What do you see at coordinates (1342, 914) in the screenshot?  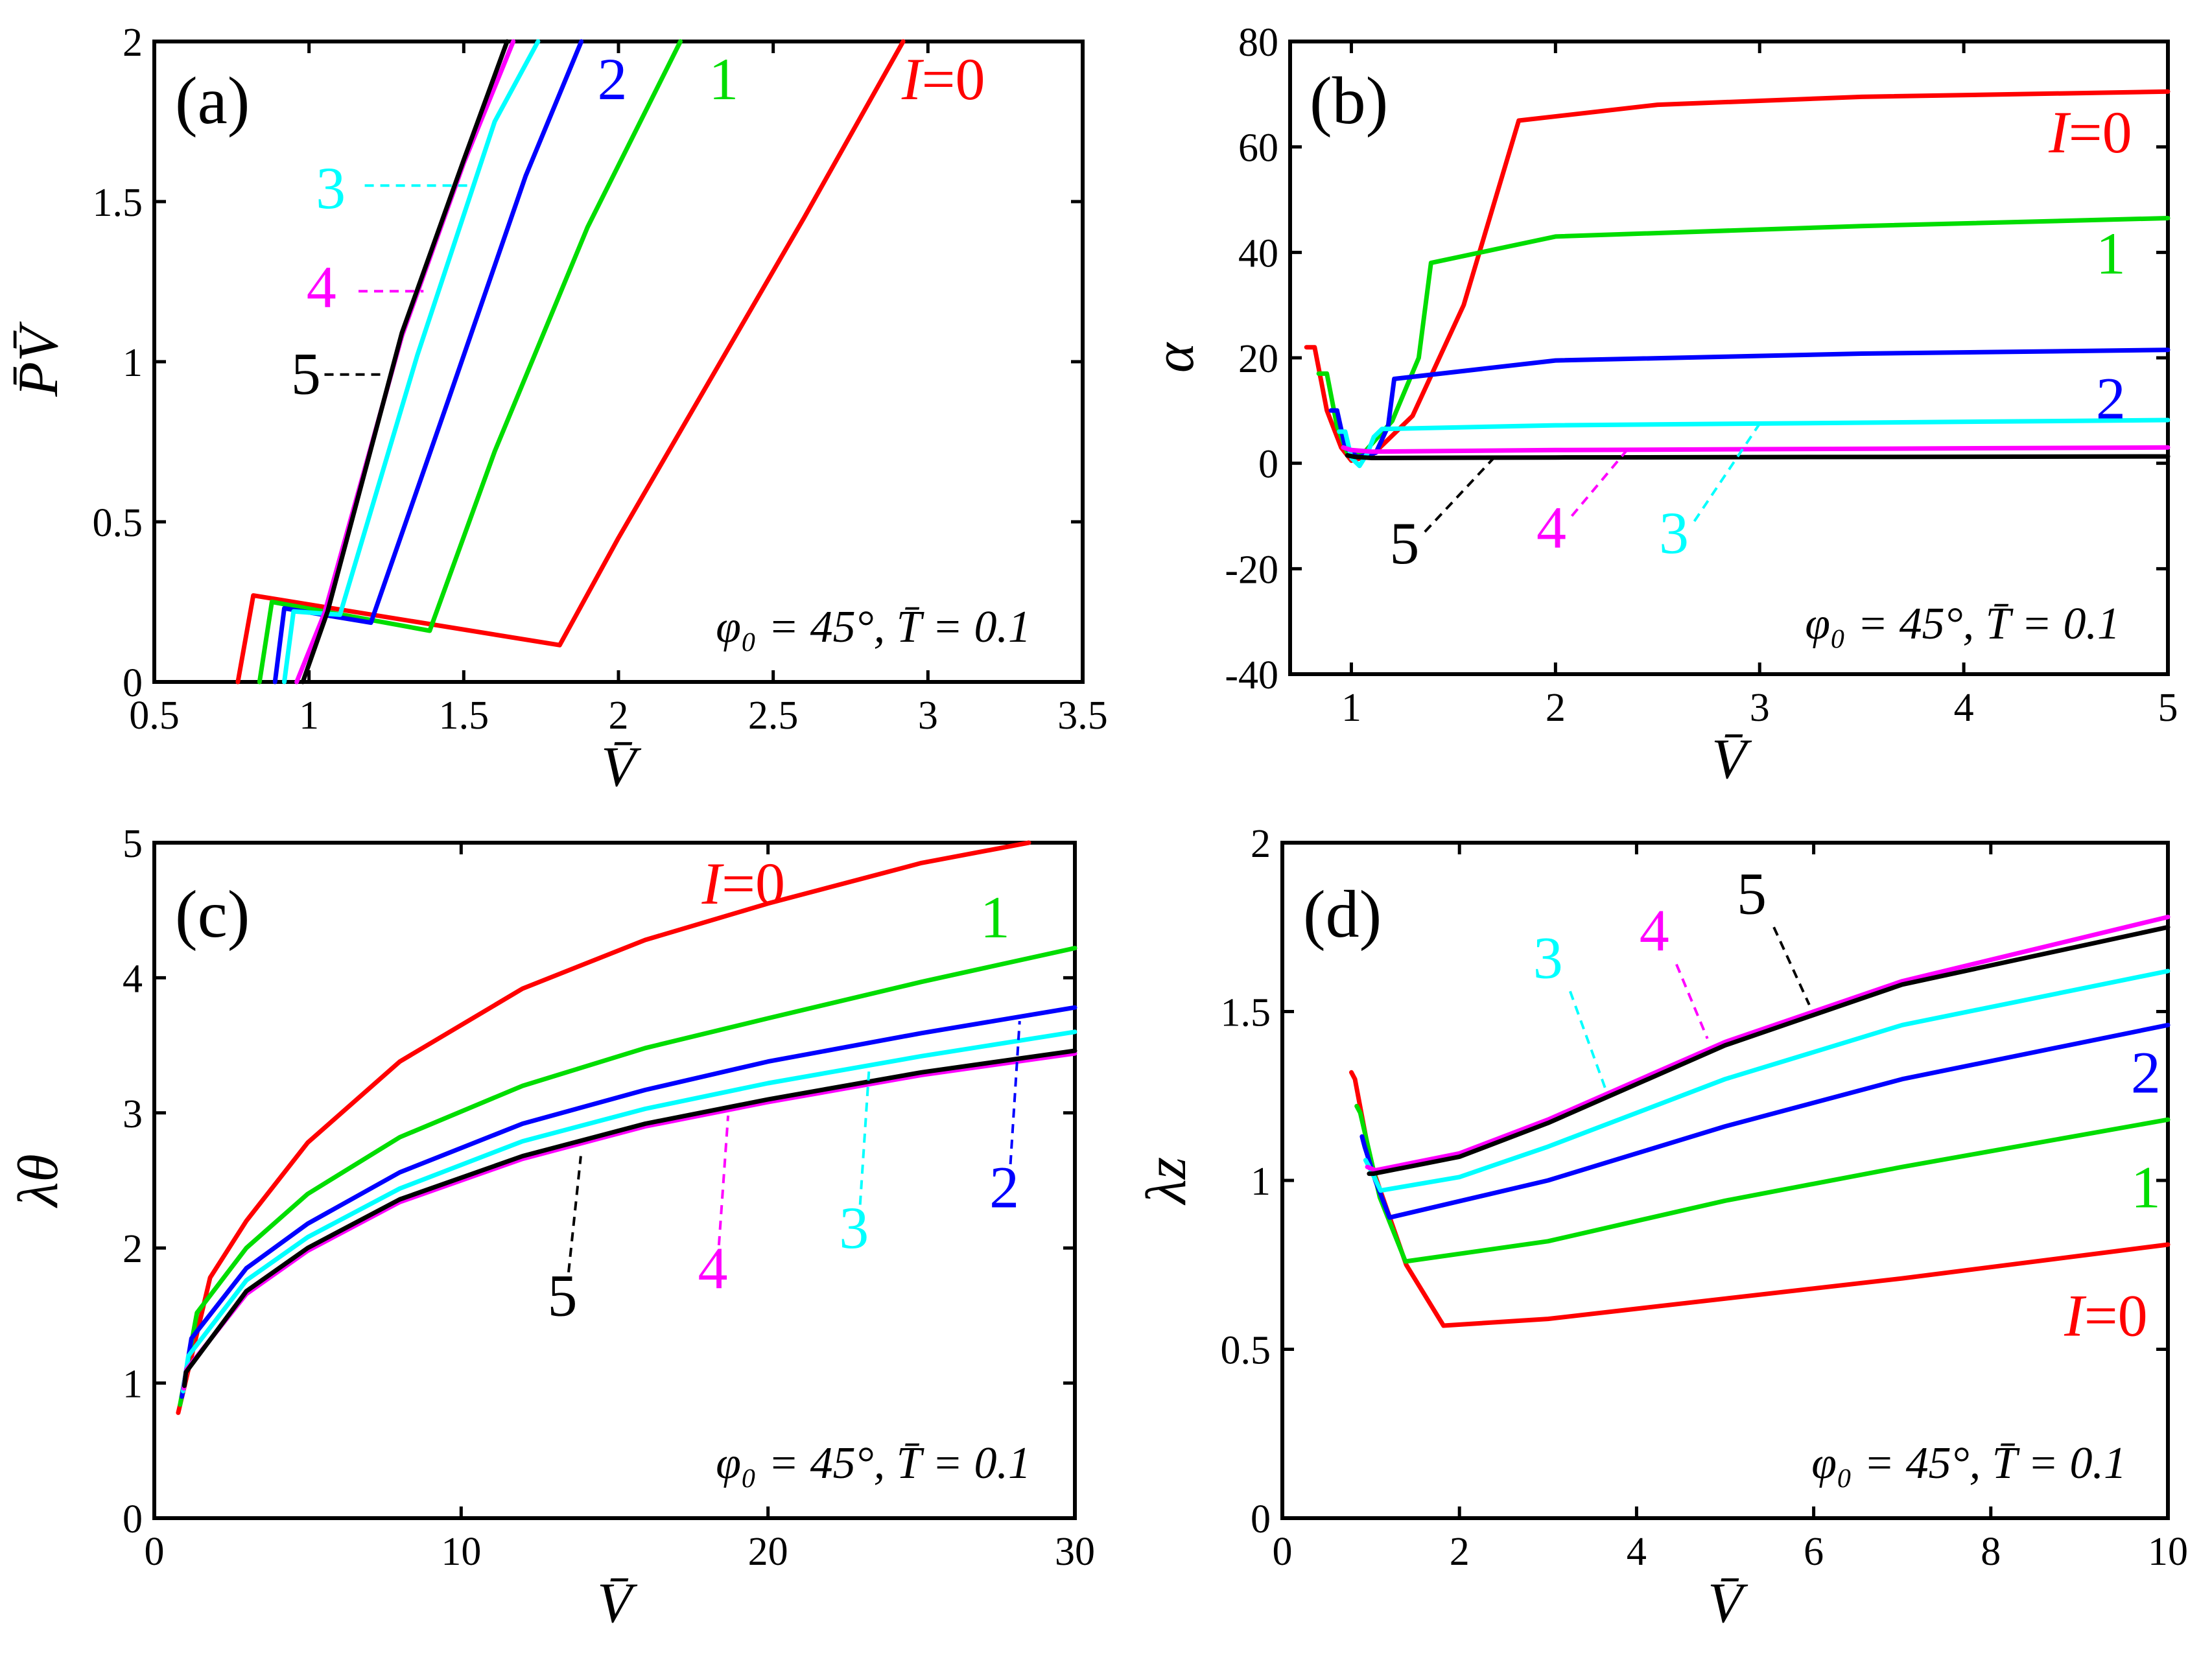 I see `panel-label: (d)` at bounding box center [1342, 914].